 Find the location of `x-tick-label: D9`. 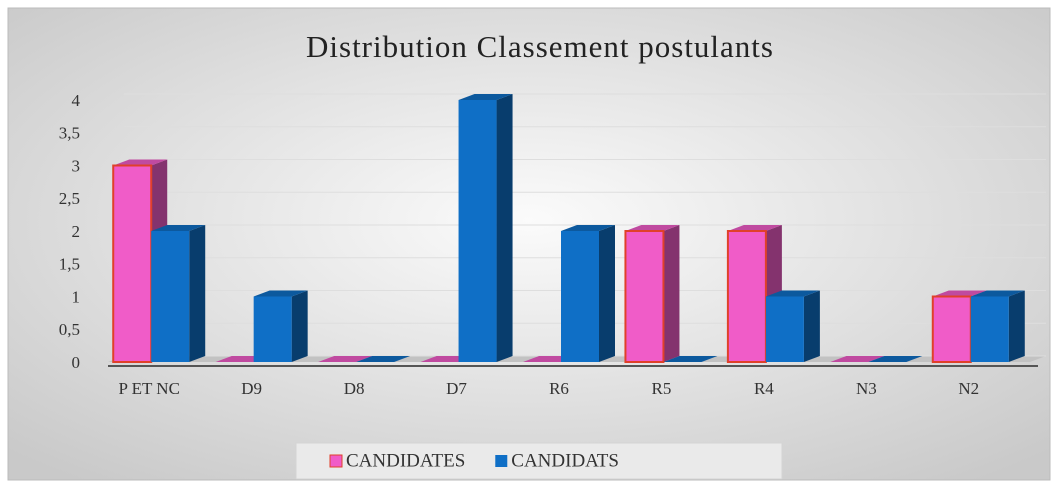

x-tick-label: D9 is located at coordinates (251, 388).